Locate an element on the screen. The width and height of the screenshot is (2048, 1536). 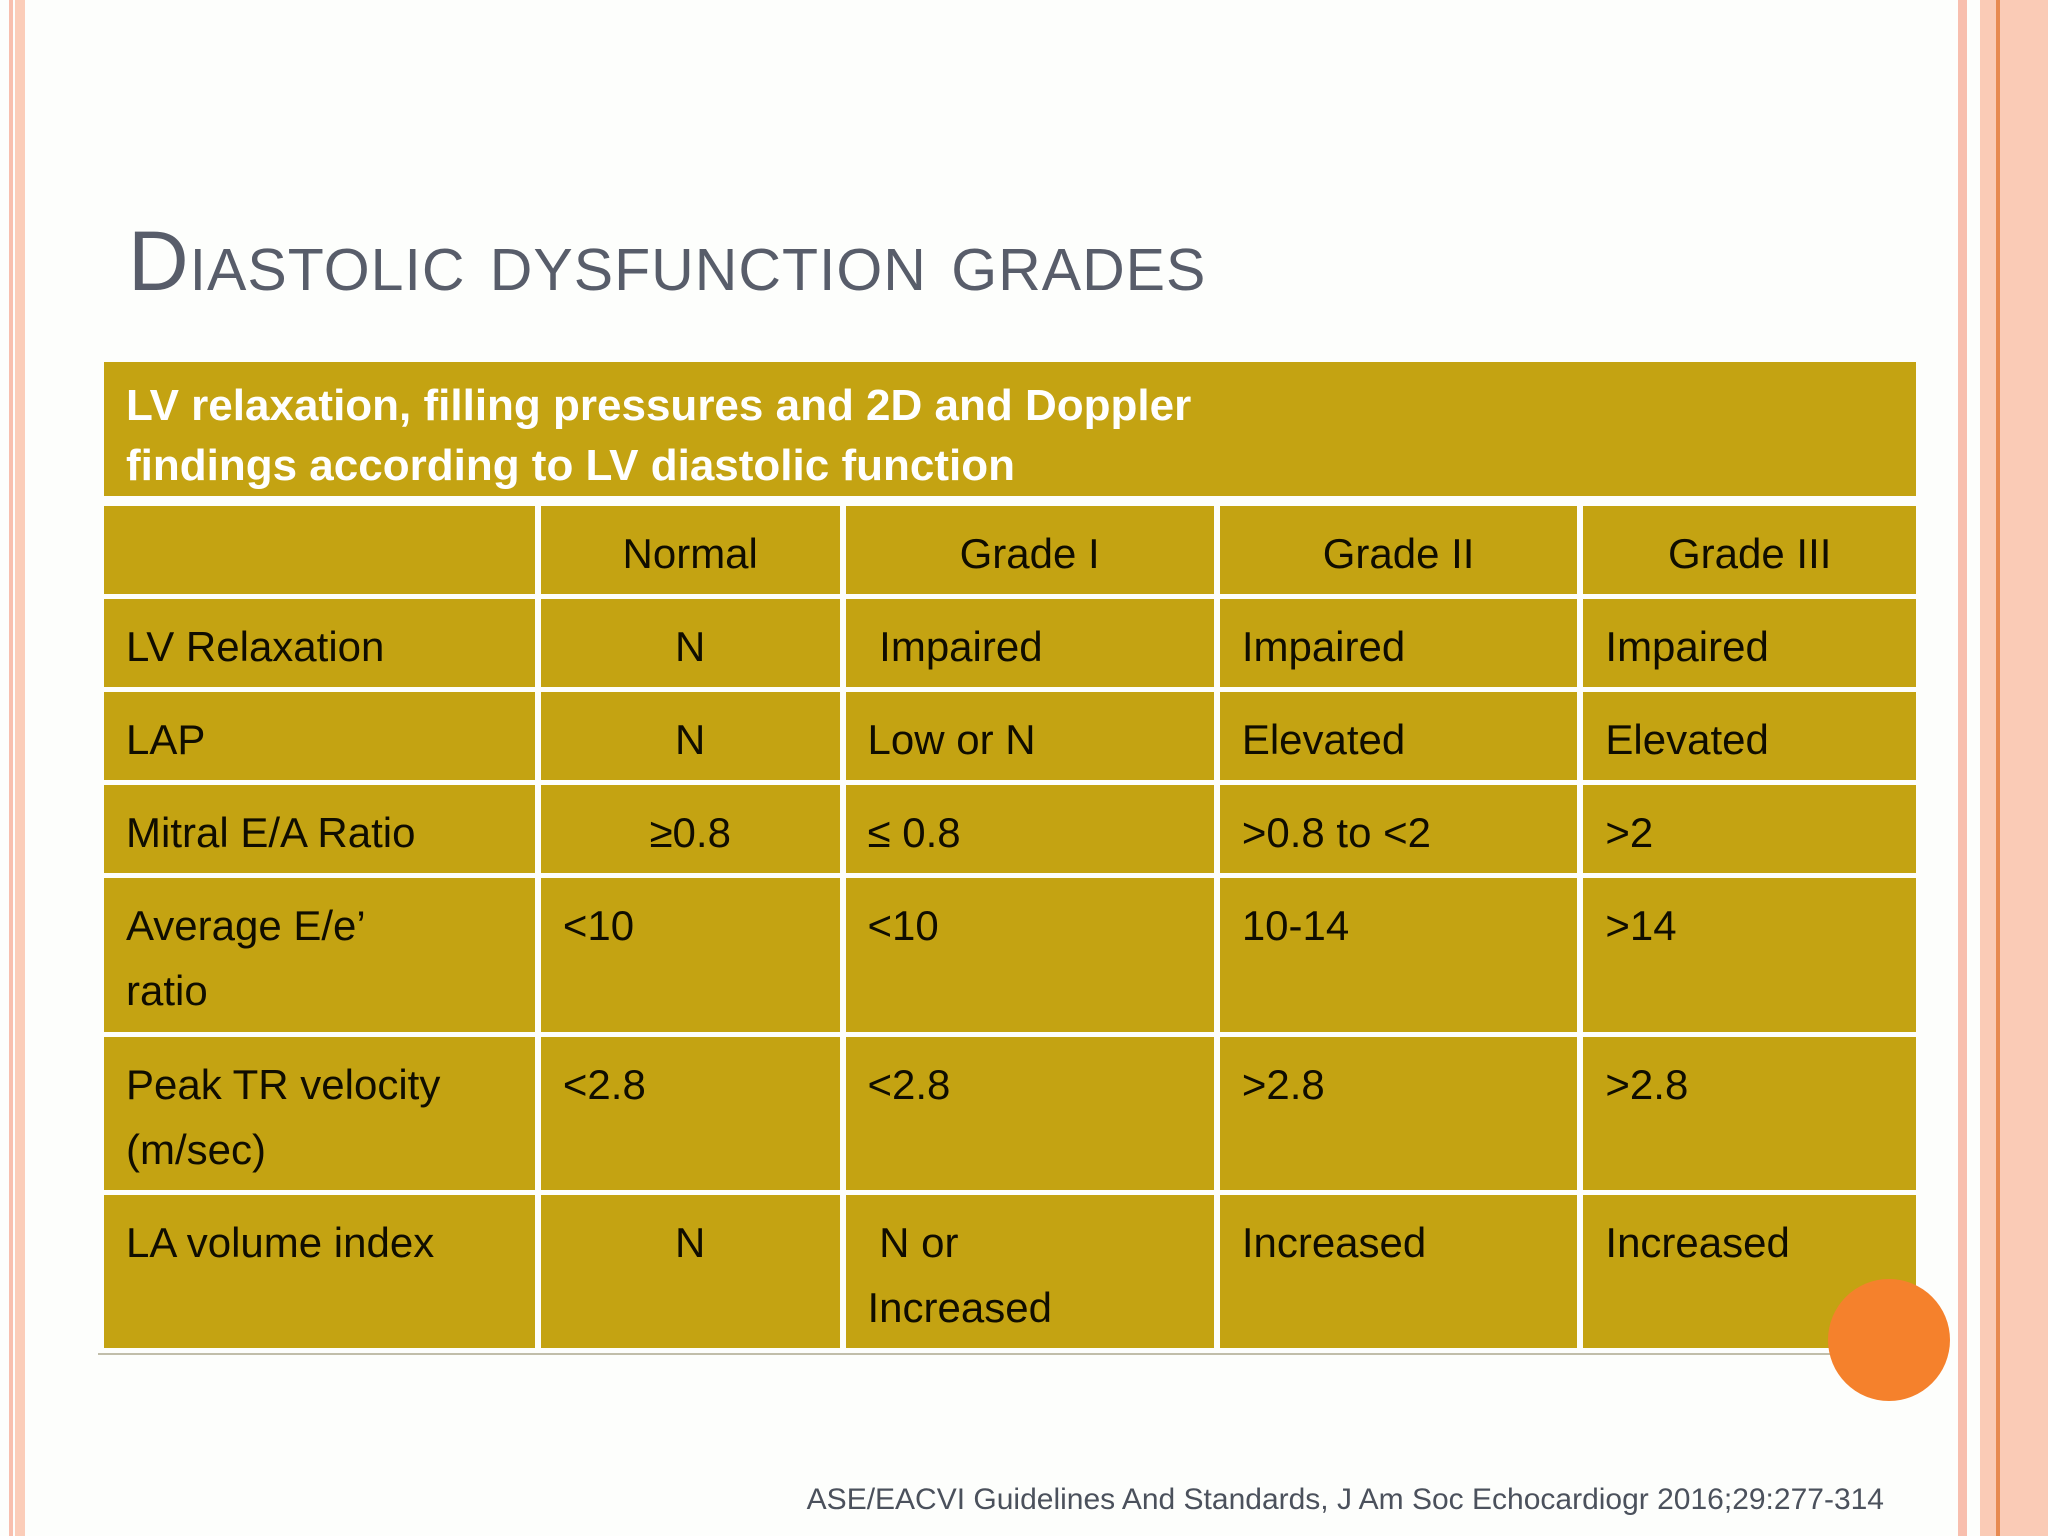
table-cell: Low or N is located at coordinates (1029, 736).